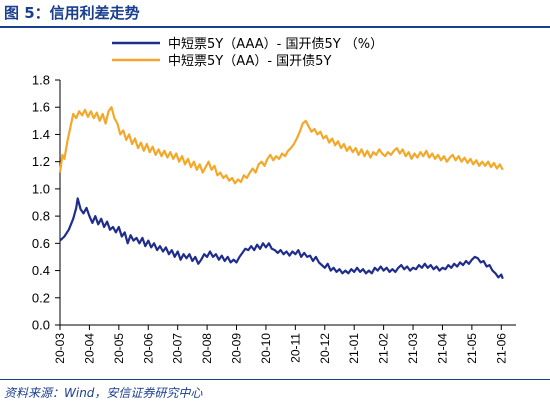 The image size is (550, 405). Describe the element at coordinates (41, 216) in the screenshot. I see `y-tick-label: 0.8` at that location.